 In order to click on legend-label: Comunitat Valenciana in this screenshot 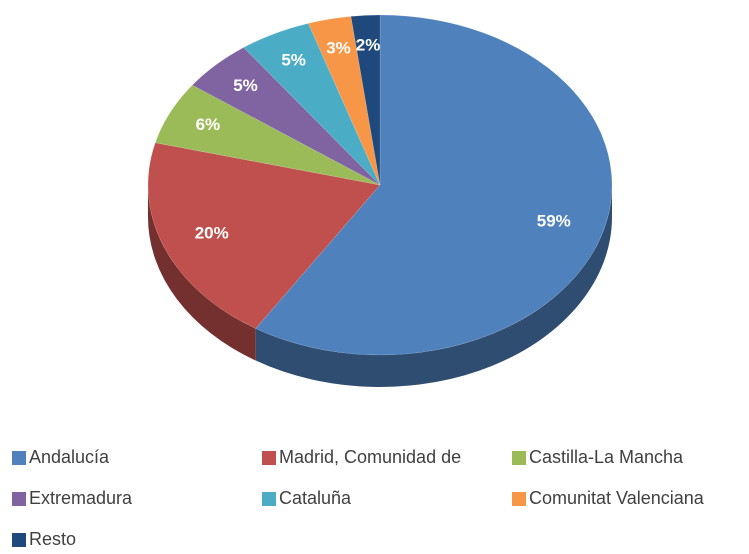, I will do `click(617, 498)`.